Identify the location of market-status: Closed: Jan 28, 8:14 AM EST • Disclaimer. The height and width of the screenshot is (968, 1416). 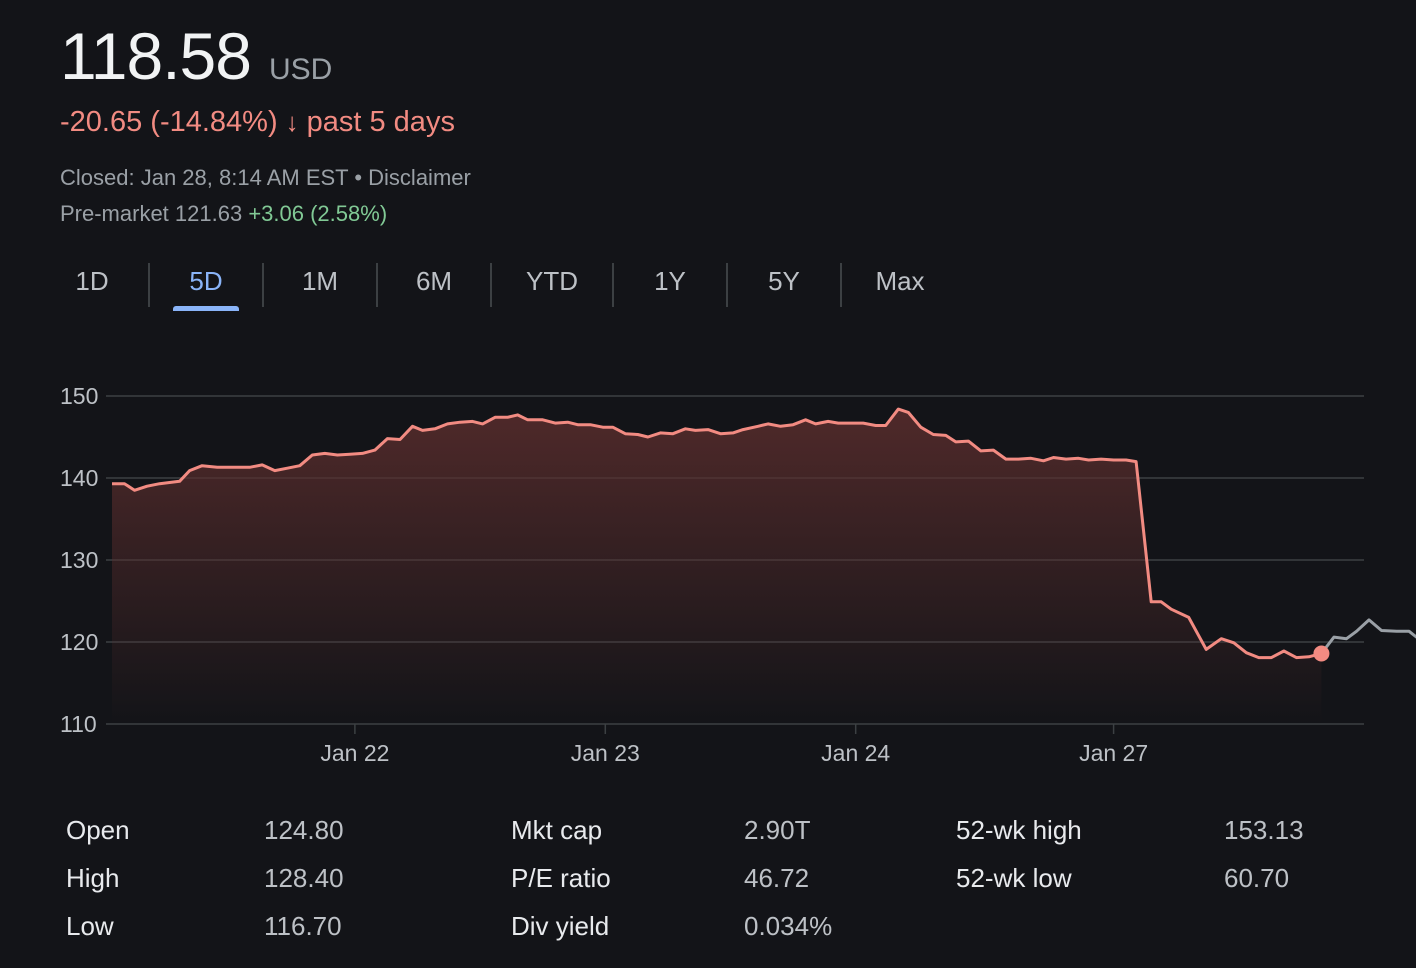
(265, 178).